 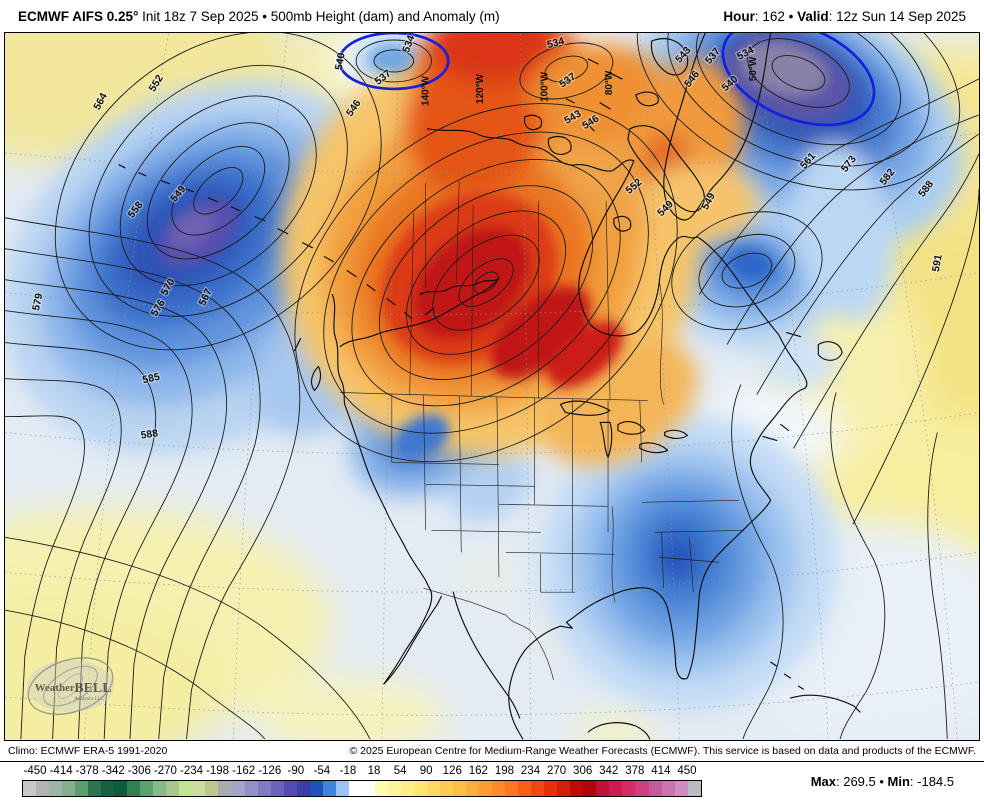 What do you see at coordinates (556, 771) in the screenshot?
I see `colorbar-tick: 270` at bounding box center [556, 771].